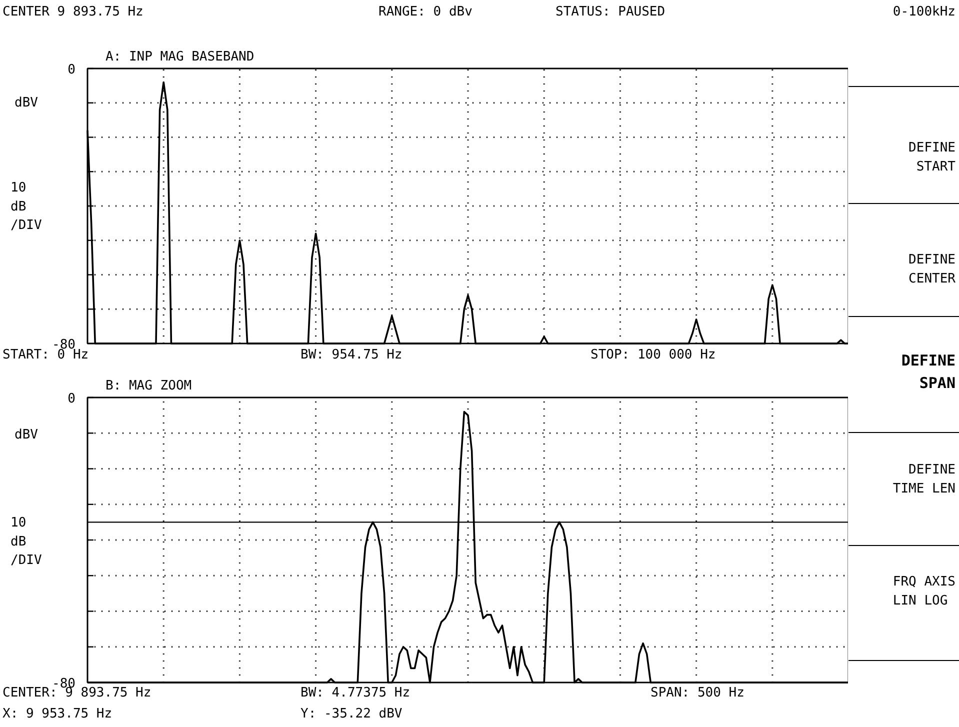 This screenshot has height=727, width=959. Describe the element at coordinates (932, 157) in the screenshot. I see `text: DEFINE START` at that location.